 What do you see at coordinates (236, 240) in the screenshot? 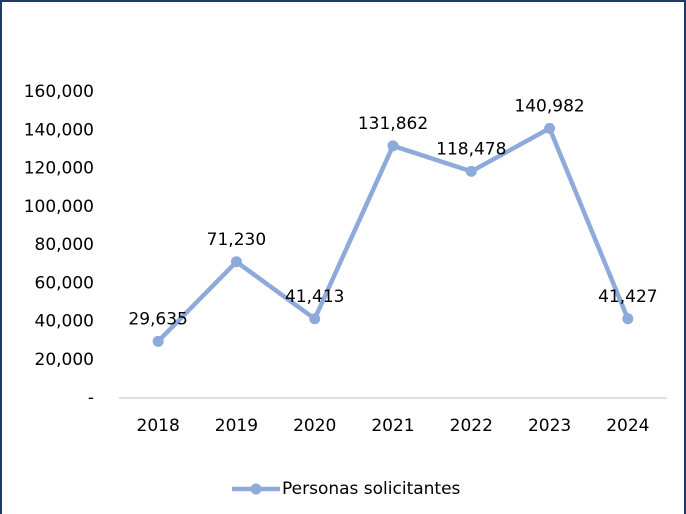
I see `data-label: 71,230` at bounding box center [236, 240].